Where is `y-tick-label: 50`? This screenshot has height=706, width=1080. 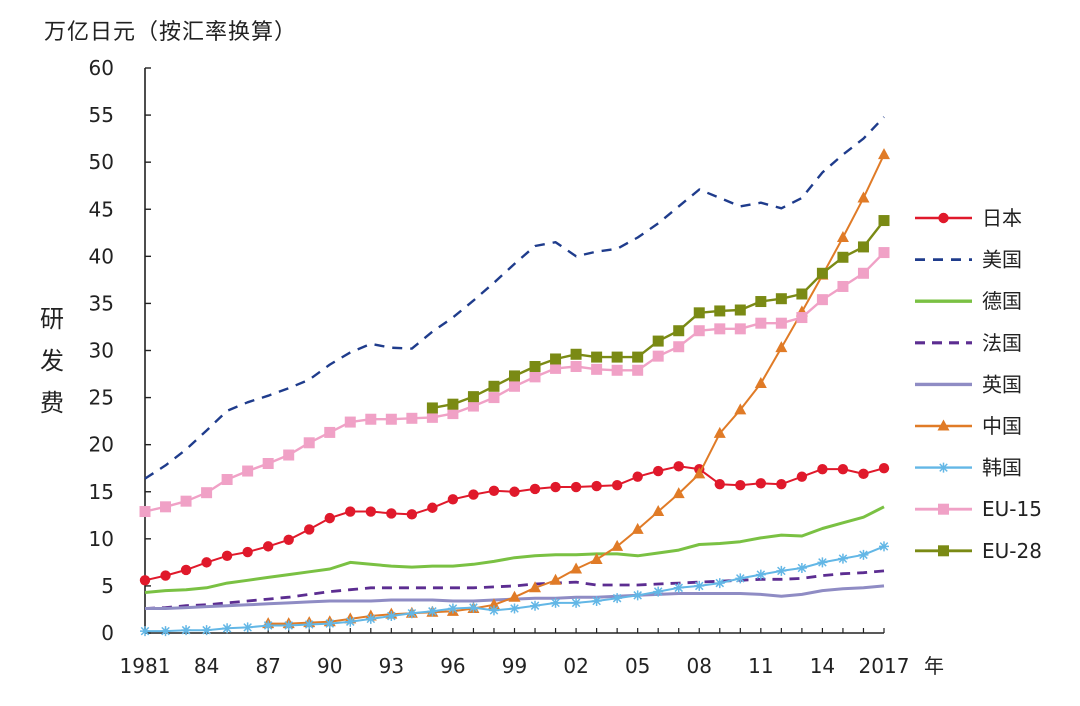
y-tick-label: 50 is located at coordinates (101, 162).